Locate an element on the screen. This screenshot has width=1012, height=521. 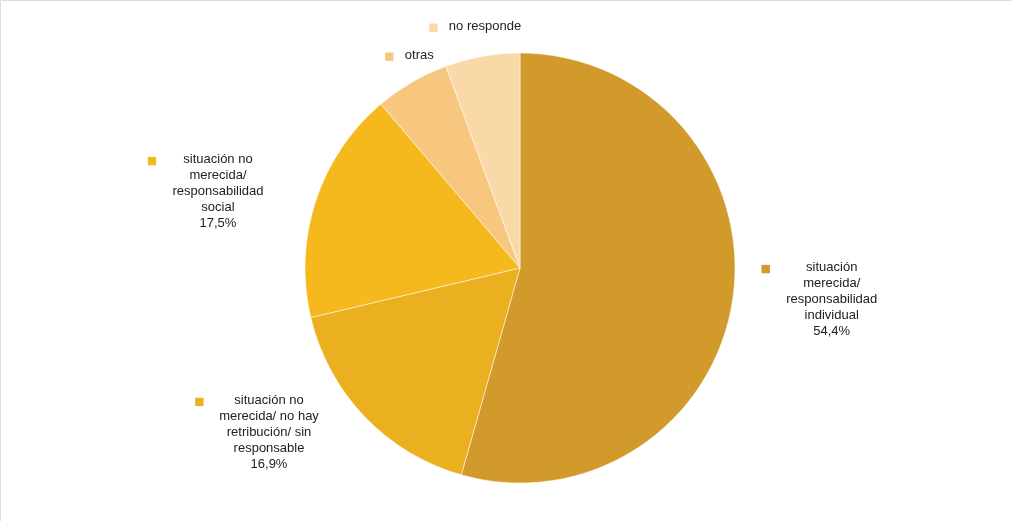
legend-label: situación no merecida/ no hay retribución/ sin responsable is located at coordinates (269, 423).